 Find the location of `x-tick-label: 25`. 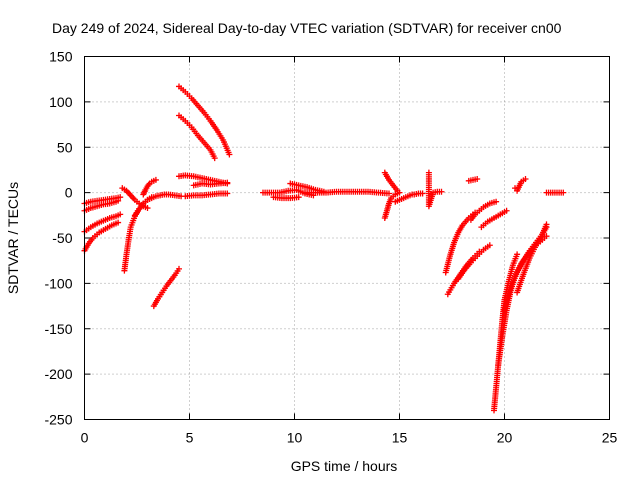

x-tick-label: 25 is located at coordinates (610, 438).